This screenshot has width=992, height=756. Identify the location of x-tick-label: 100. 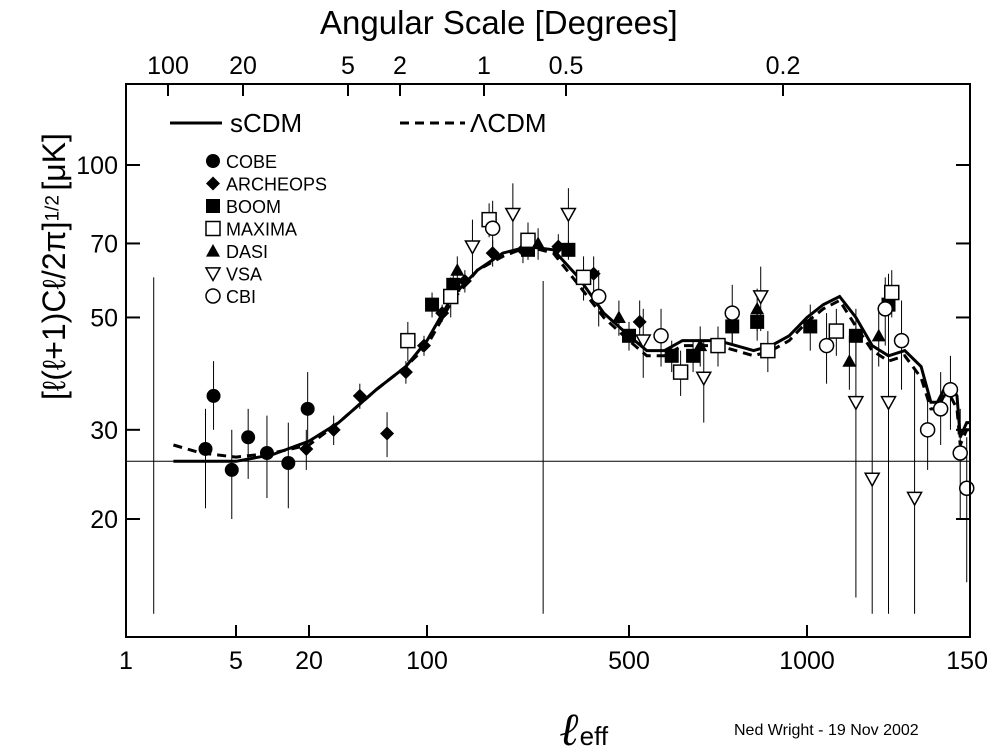
(427, 661).